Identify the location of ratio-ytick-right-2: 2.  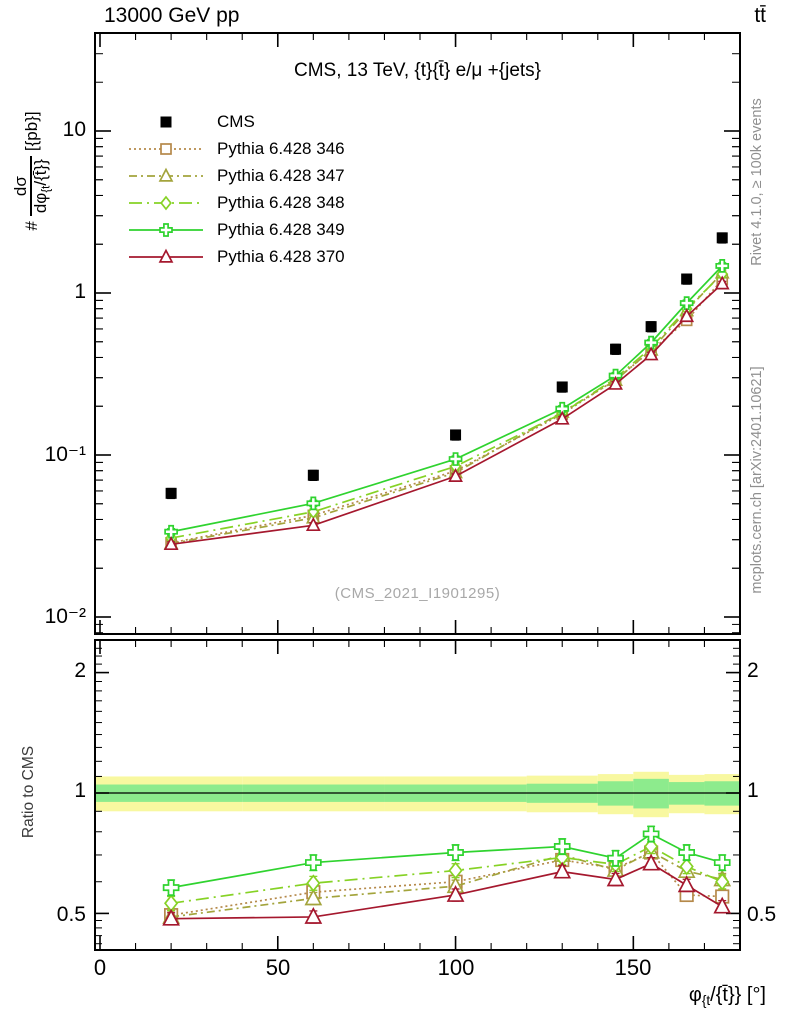
(753, 670).